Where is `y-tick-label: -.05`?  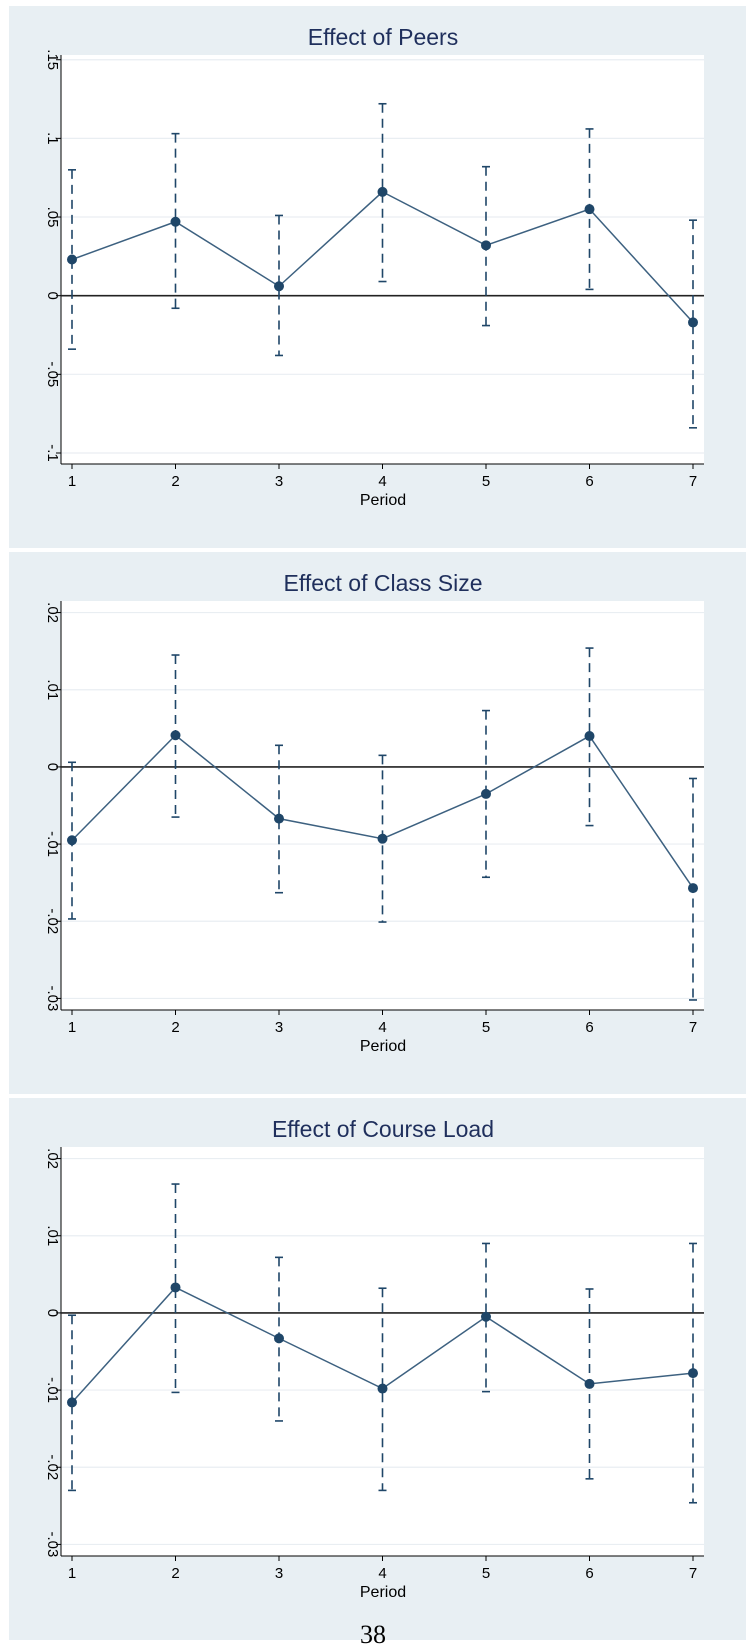
y-tick-label: -.05 is located at coordinates (52, 374).